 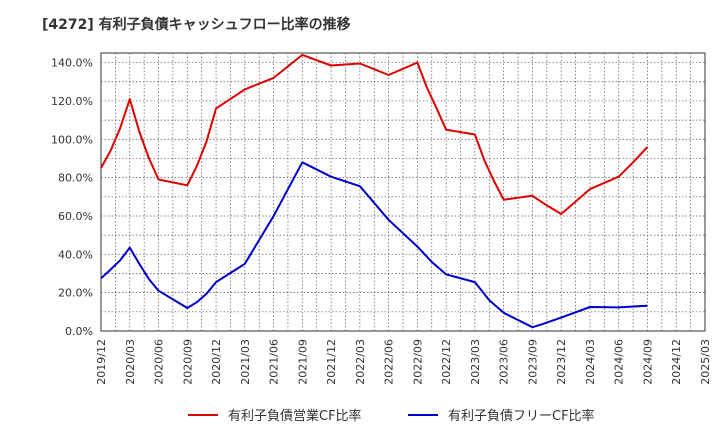 What do you see at coordinates (590, 362) in the screenshot?
I see `x-tick-label: 2024/03` at bounding box center [590, 362].